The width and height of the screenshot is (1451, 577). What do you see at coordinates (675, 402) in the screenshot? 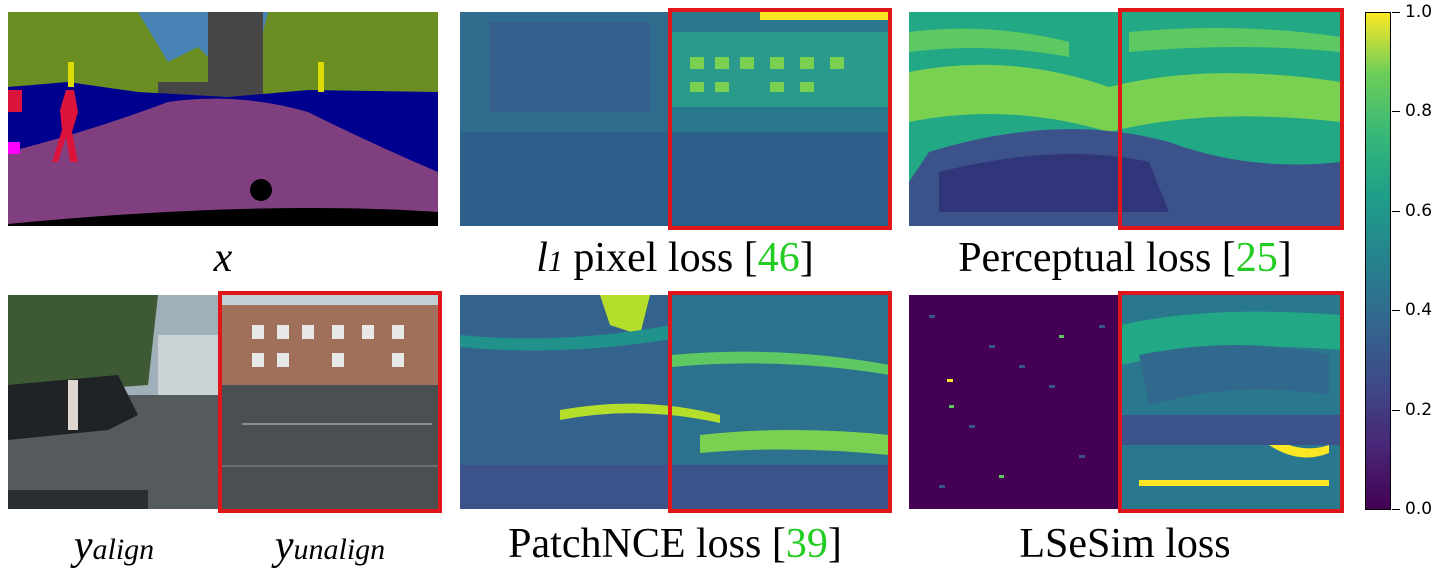
I see `patchnce-loss-map` at bounding box center [675, 402].